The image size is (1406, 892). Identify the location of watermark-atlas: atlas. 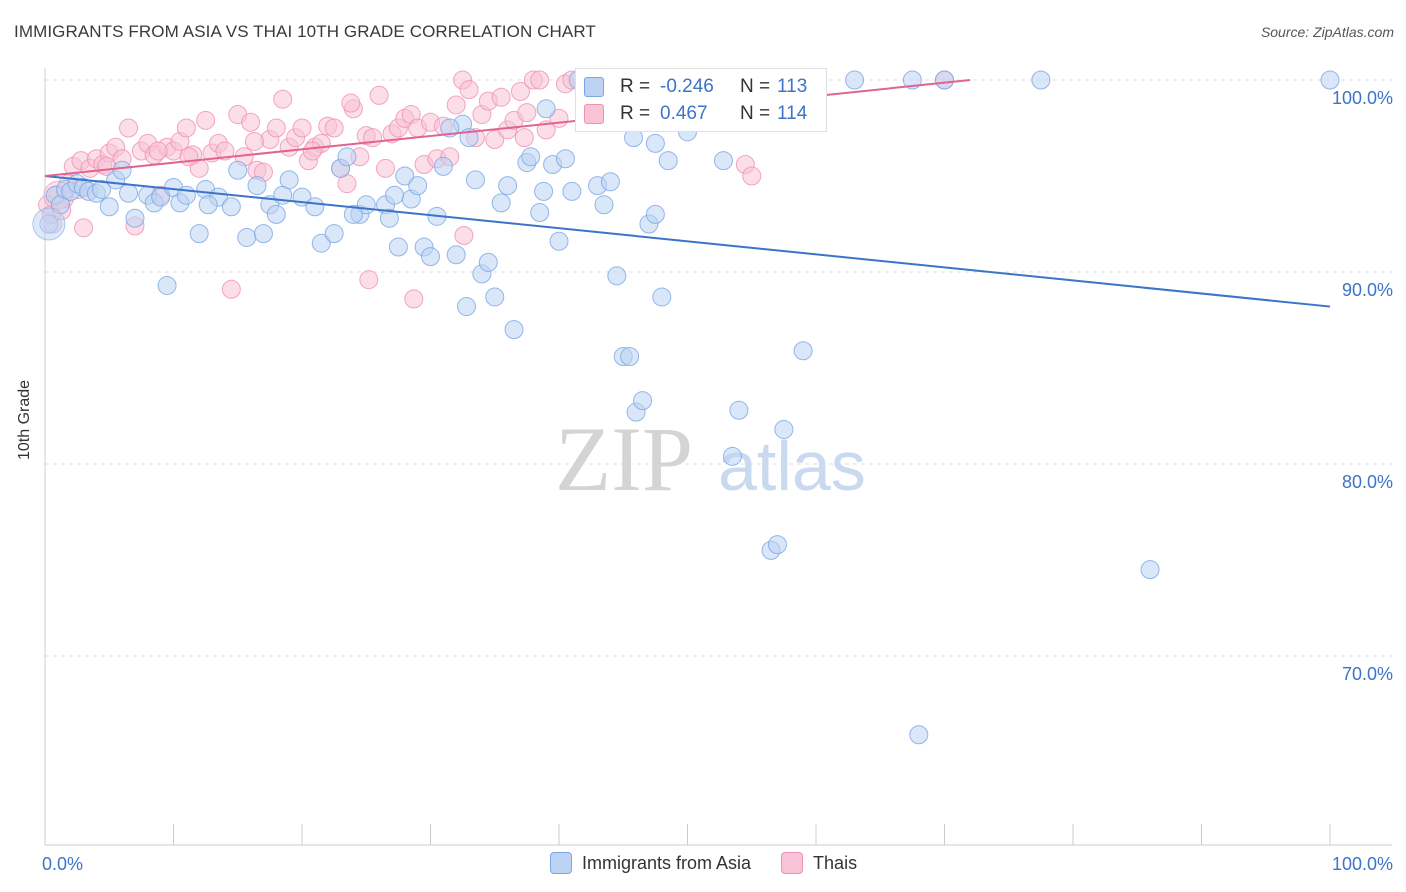
(792, 466).